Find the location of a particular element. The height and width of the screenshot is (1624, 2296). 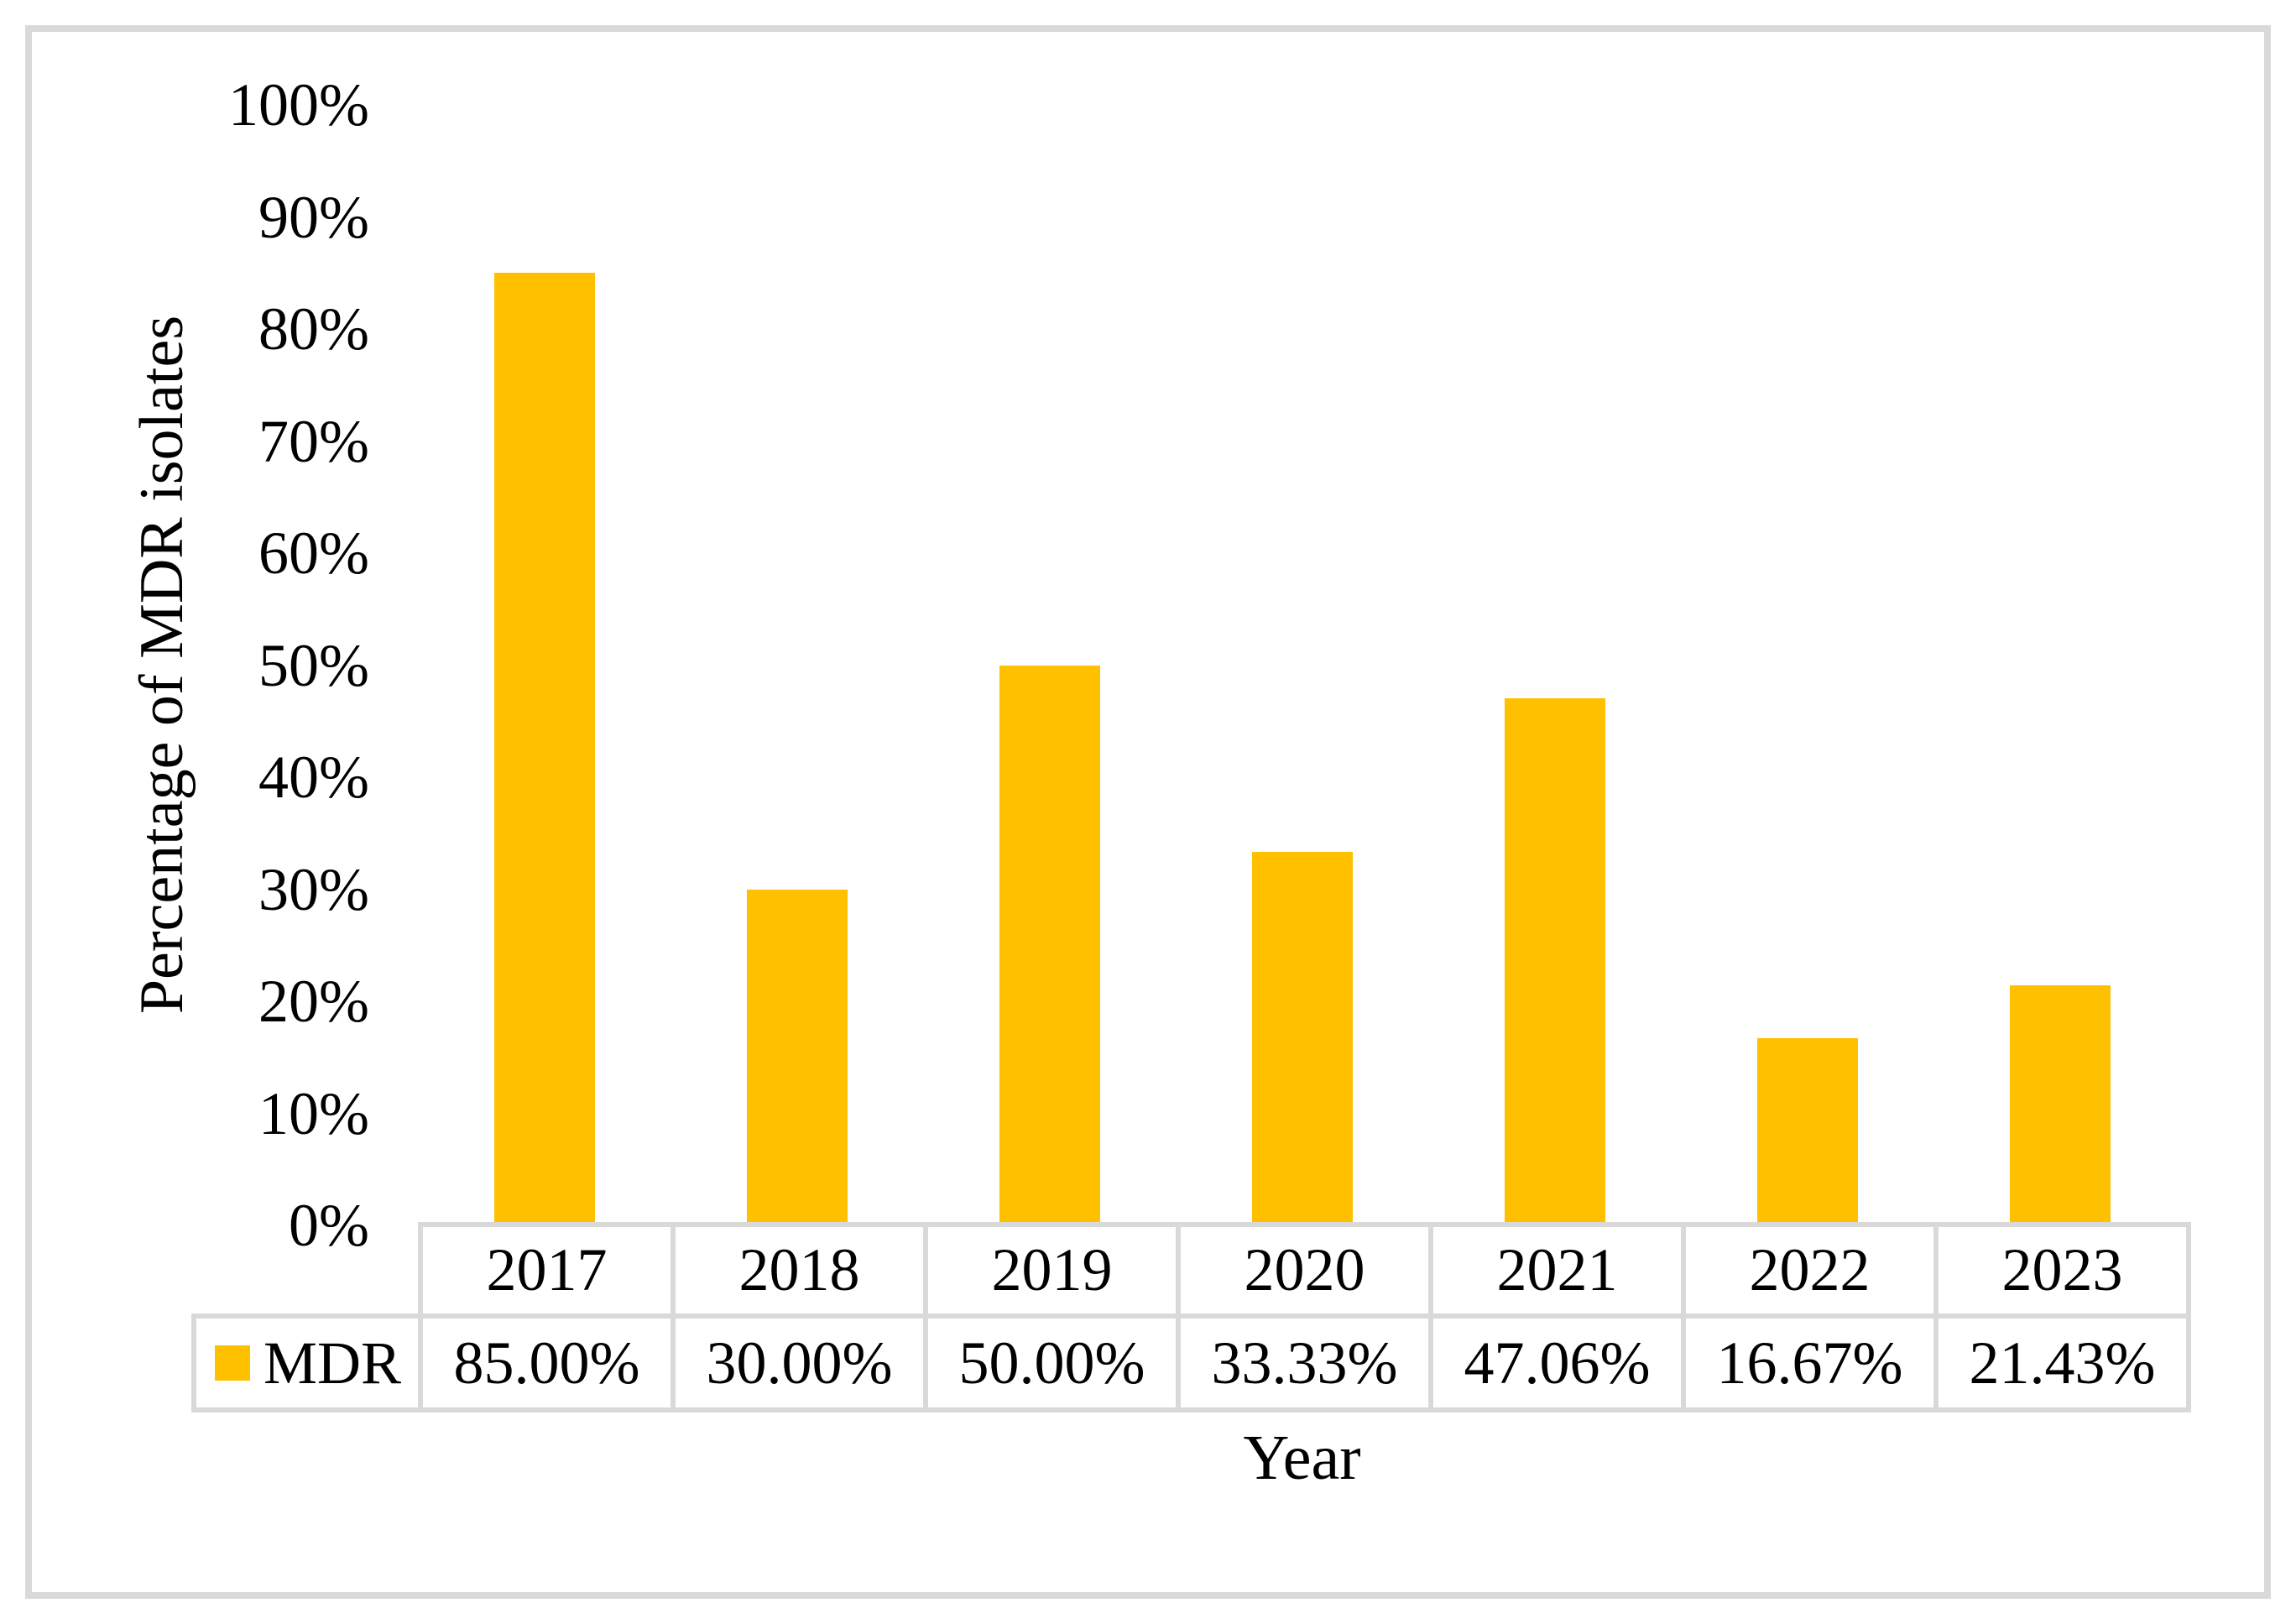

value-cell: 30.00% is located at coordinates (799, 1363).